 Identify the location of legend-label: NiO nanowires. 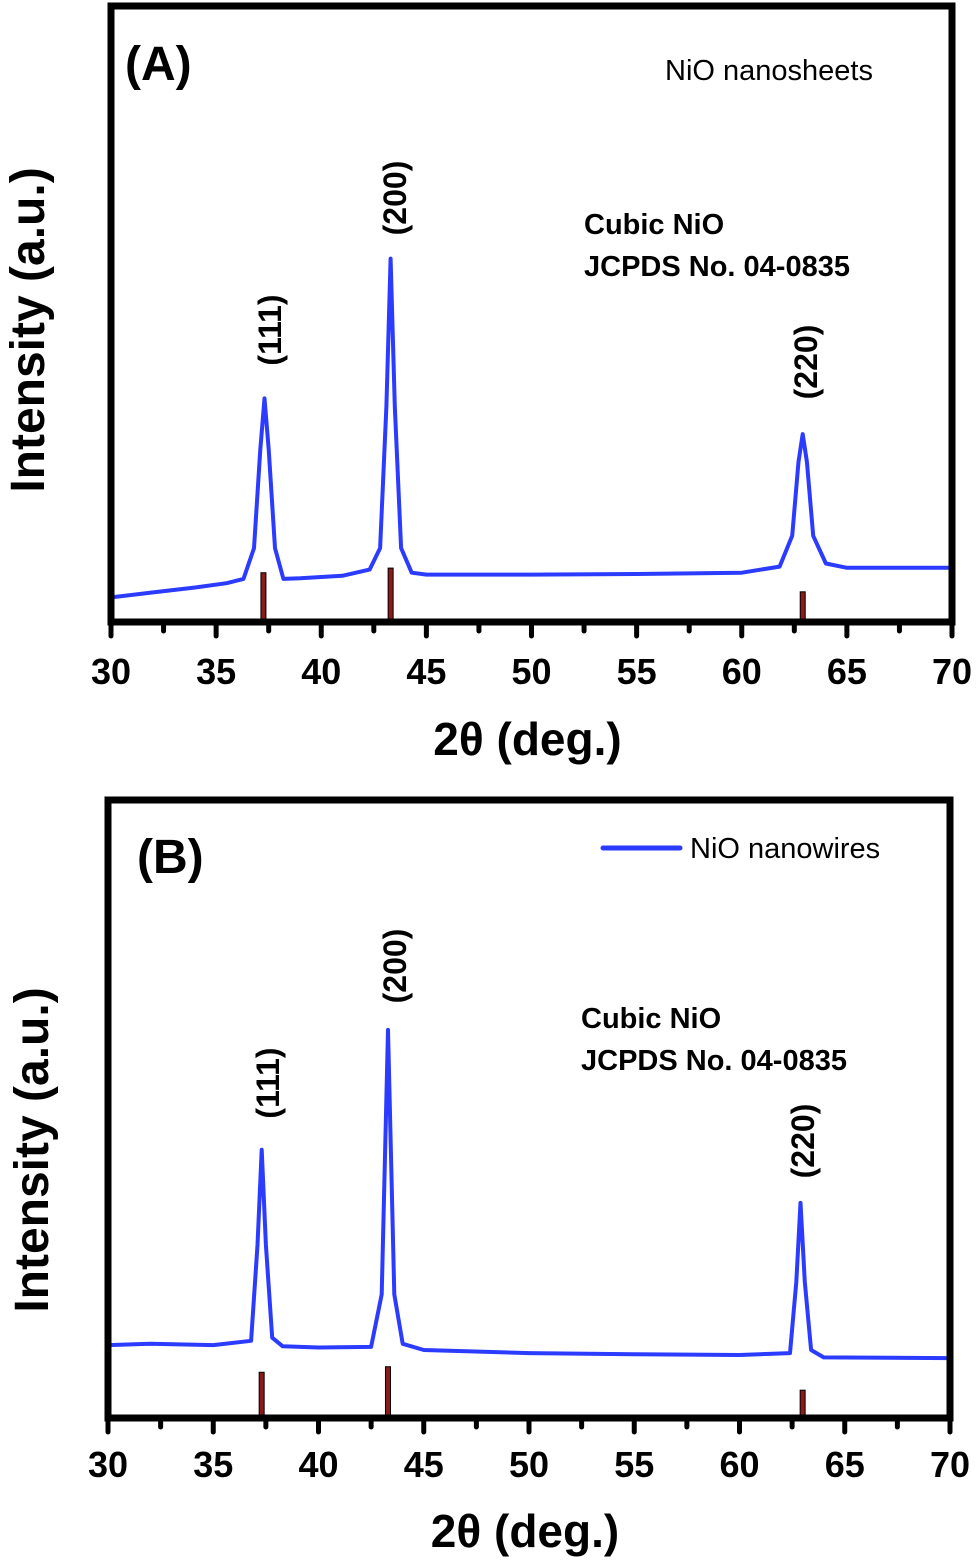
(785, 849).